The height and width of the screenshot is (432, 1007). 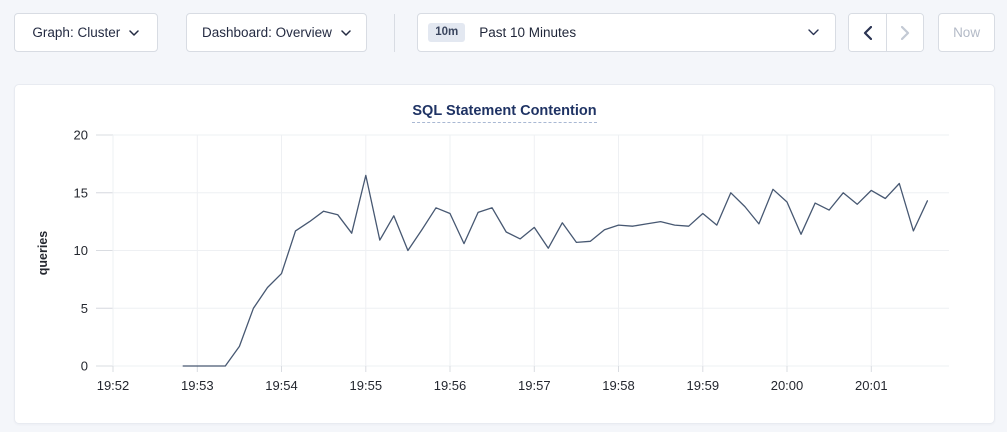 What do you see at coordinates (197, 385) in the screenshot?
I see `svg-text: 19:53` at bounding box center [197, 385].